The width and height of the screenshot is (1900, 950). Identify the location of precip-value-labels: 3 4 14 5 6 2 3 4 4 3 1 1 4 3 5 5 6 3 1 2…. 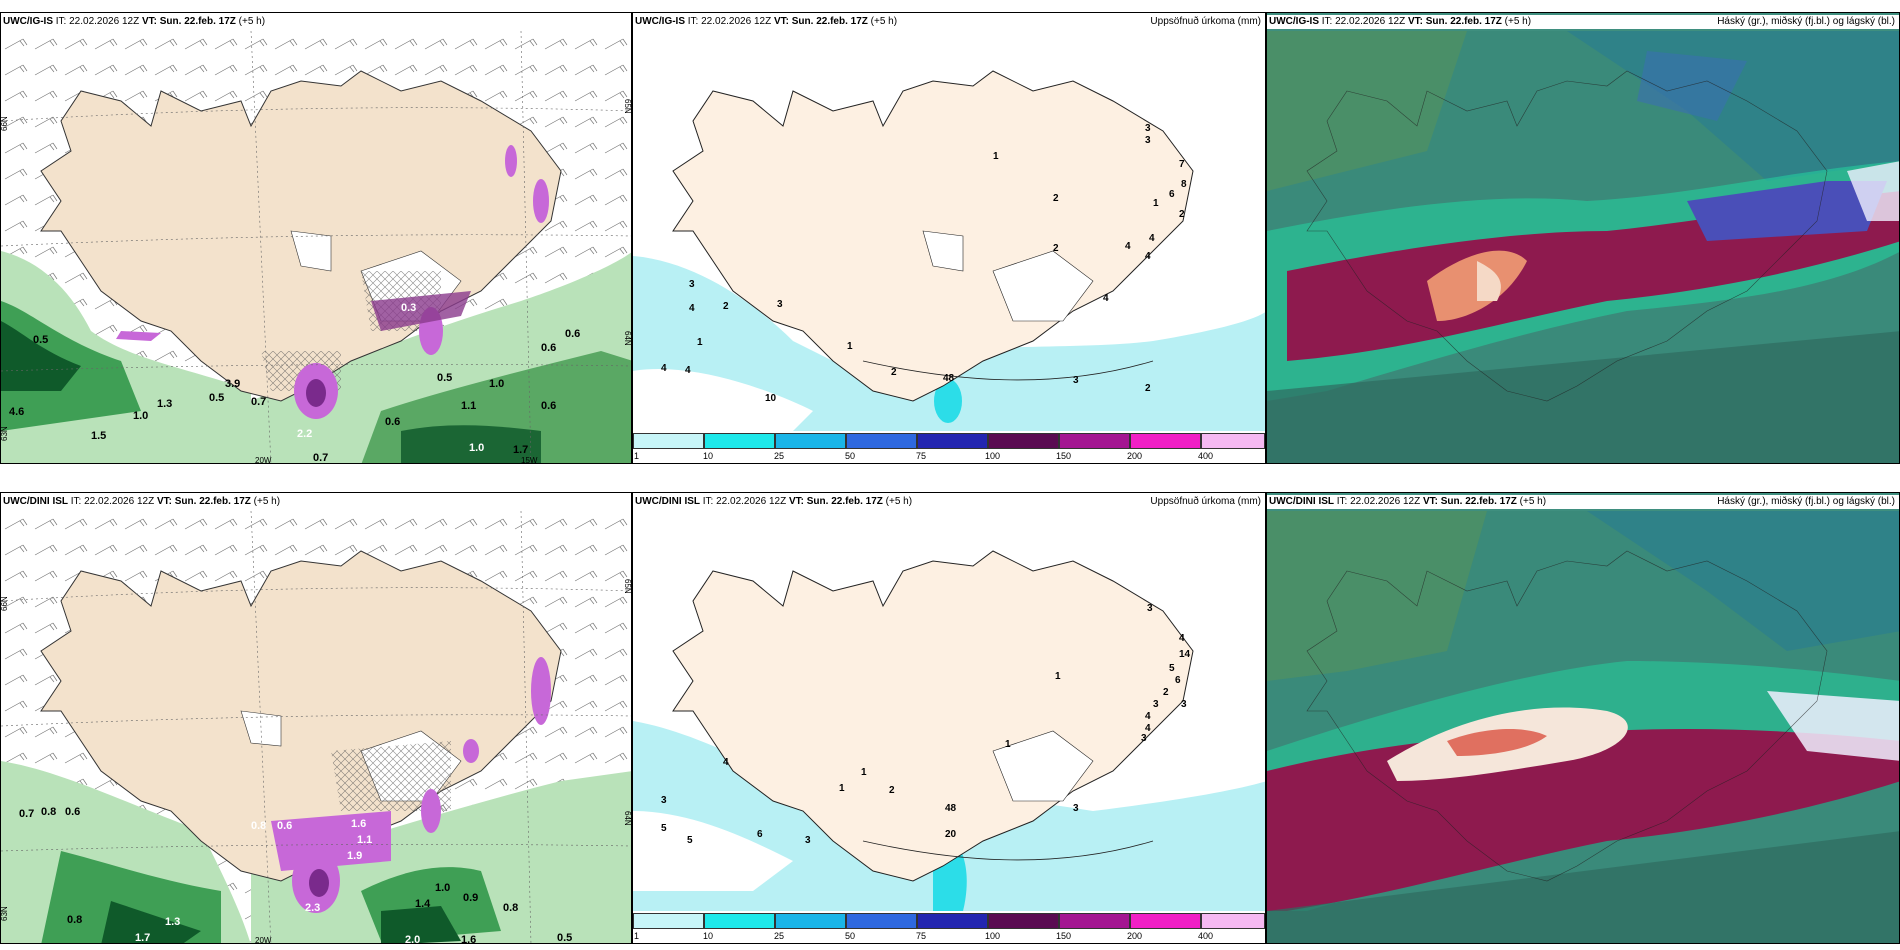
(926, 724).